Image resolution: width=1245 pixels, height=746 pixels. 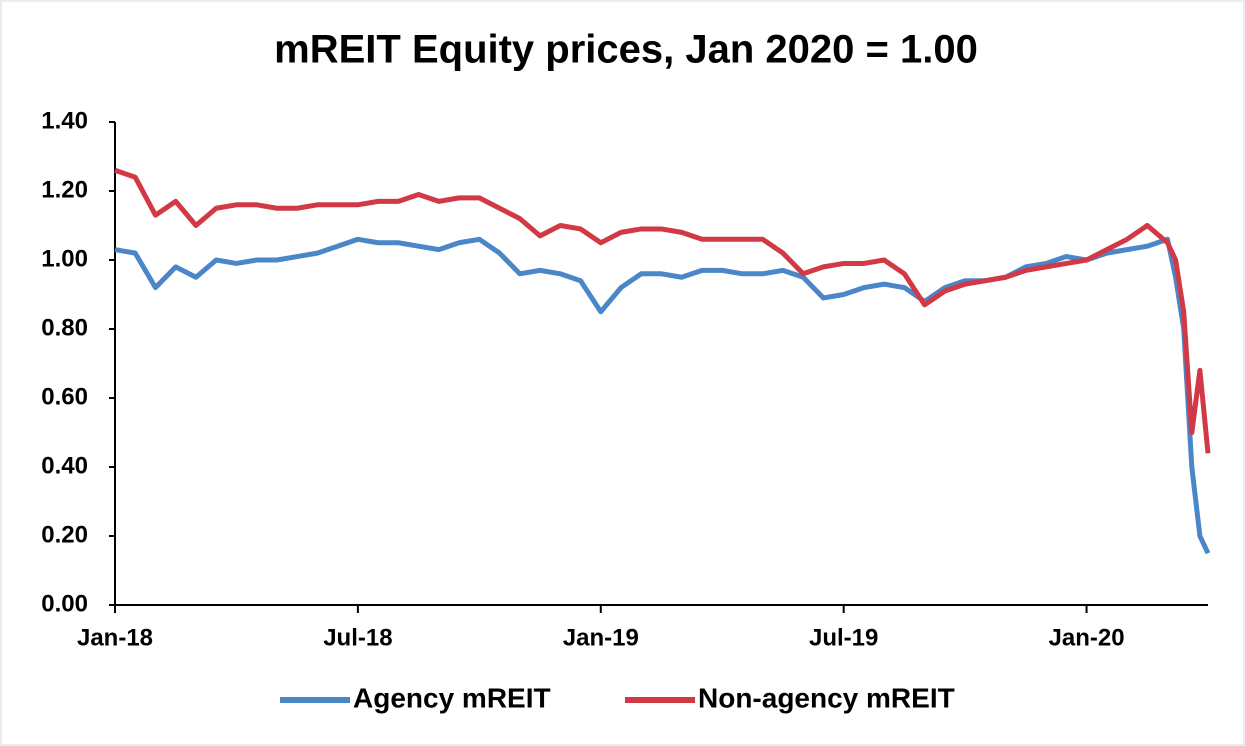 I want to click on y-tick-label: 0.00, so click(x=64, y=603).